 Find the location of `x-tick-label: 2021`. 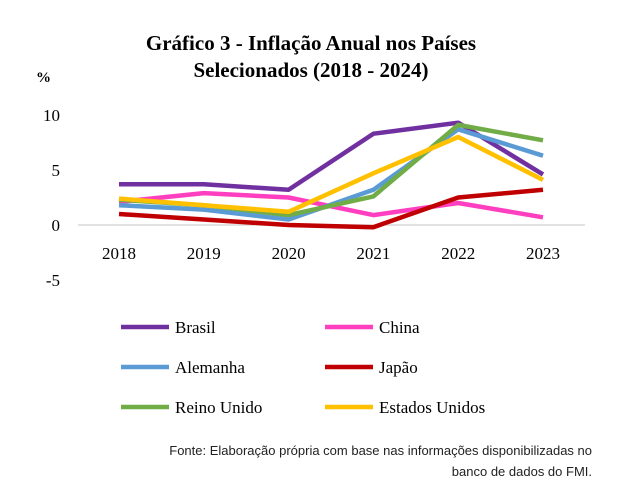

x-tick-label: 2021 is located at coordinates (373, 253).